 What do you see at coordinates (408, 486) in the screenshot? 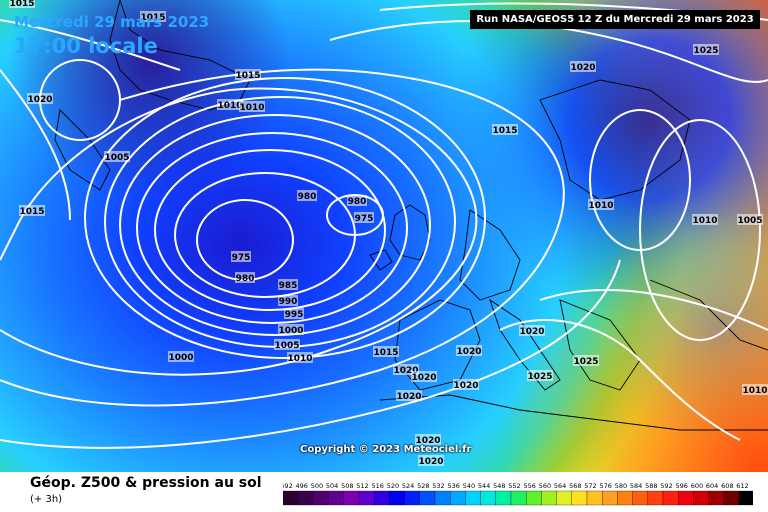
I see `scale-tick-label: 524` at bounding box center [408, 486].